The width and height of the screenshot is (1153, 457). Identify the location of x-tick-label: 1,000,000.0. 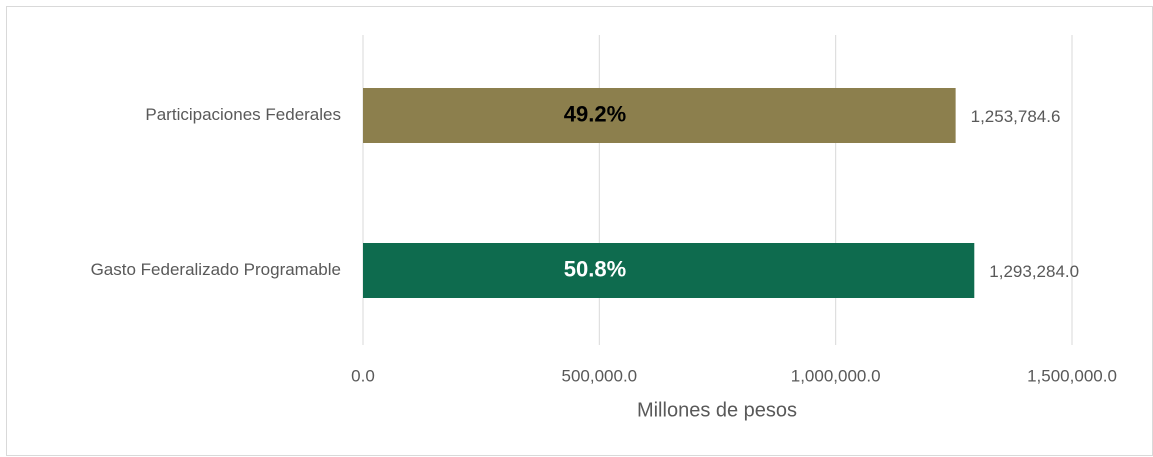
(836, 375).